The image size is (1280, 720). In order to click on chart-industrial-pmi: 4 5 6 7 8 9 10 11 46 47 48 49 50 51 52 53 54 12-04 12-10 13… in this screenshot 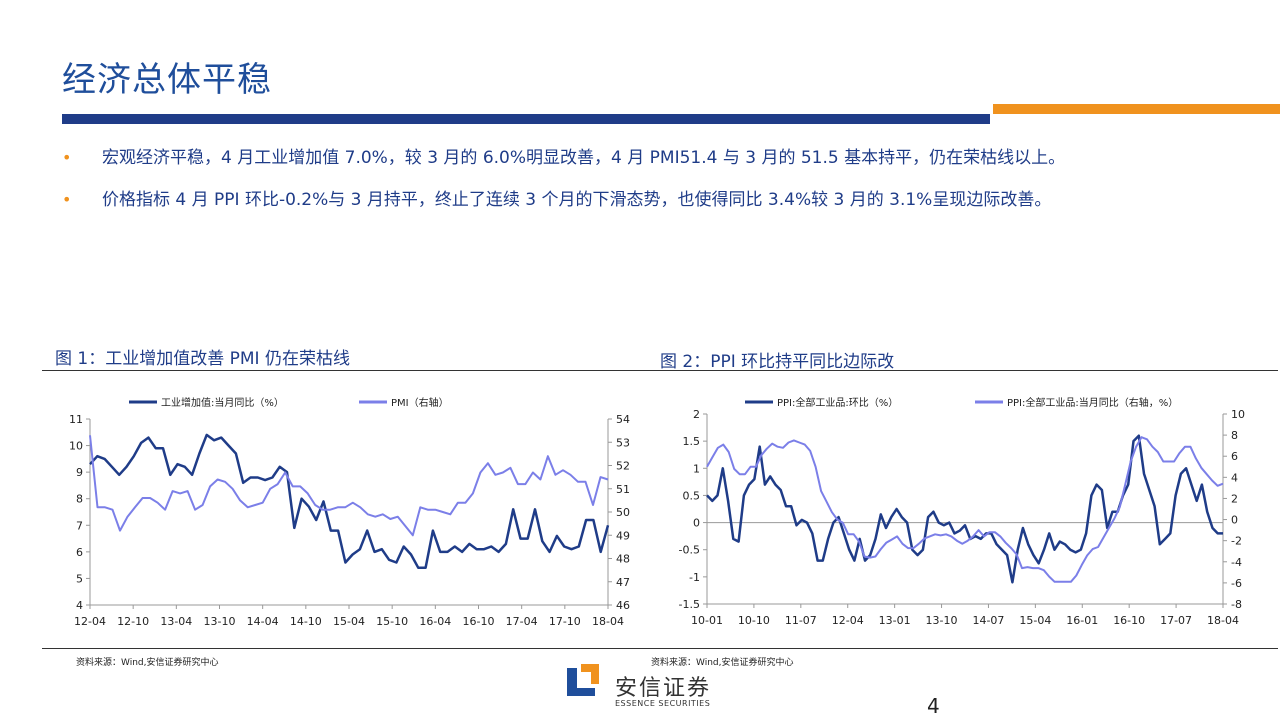, I will do `click(349, 512)`.